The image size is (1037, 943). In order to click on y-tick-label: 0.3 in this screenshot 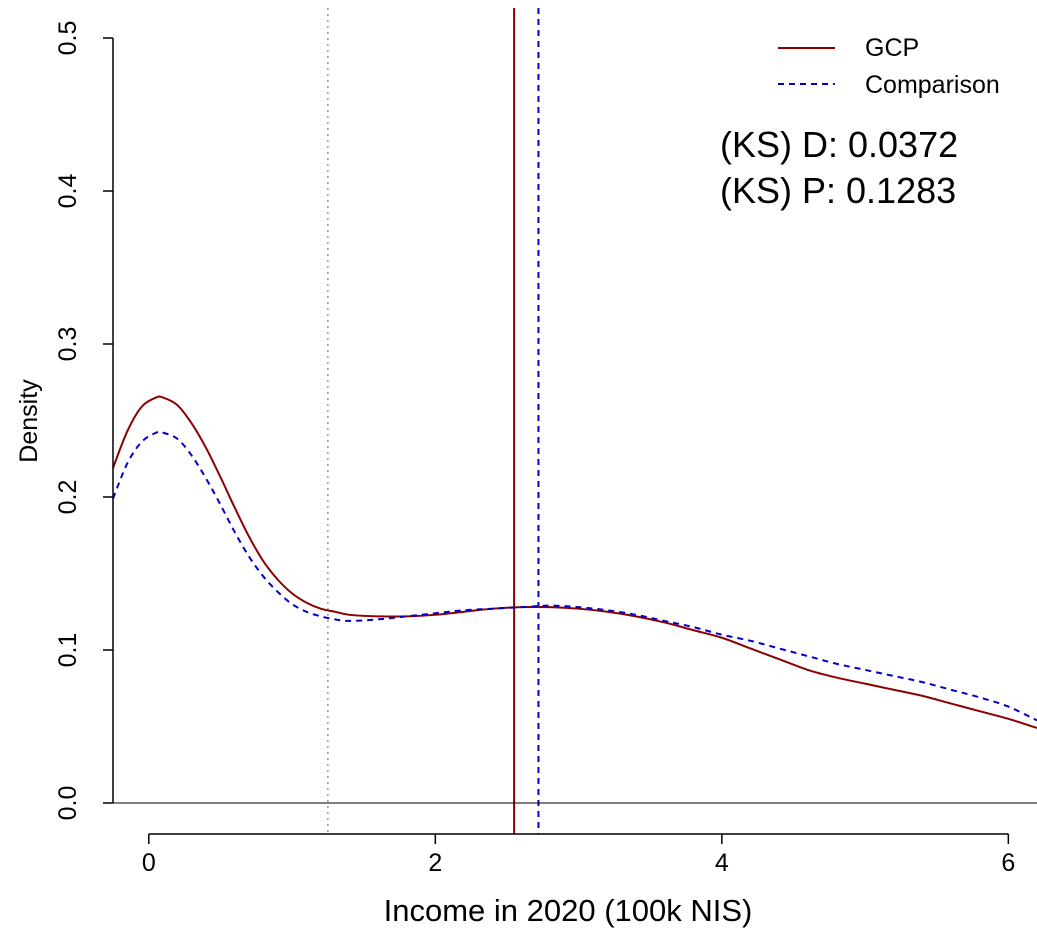, I will do `click(68, 344)`.